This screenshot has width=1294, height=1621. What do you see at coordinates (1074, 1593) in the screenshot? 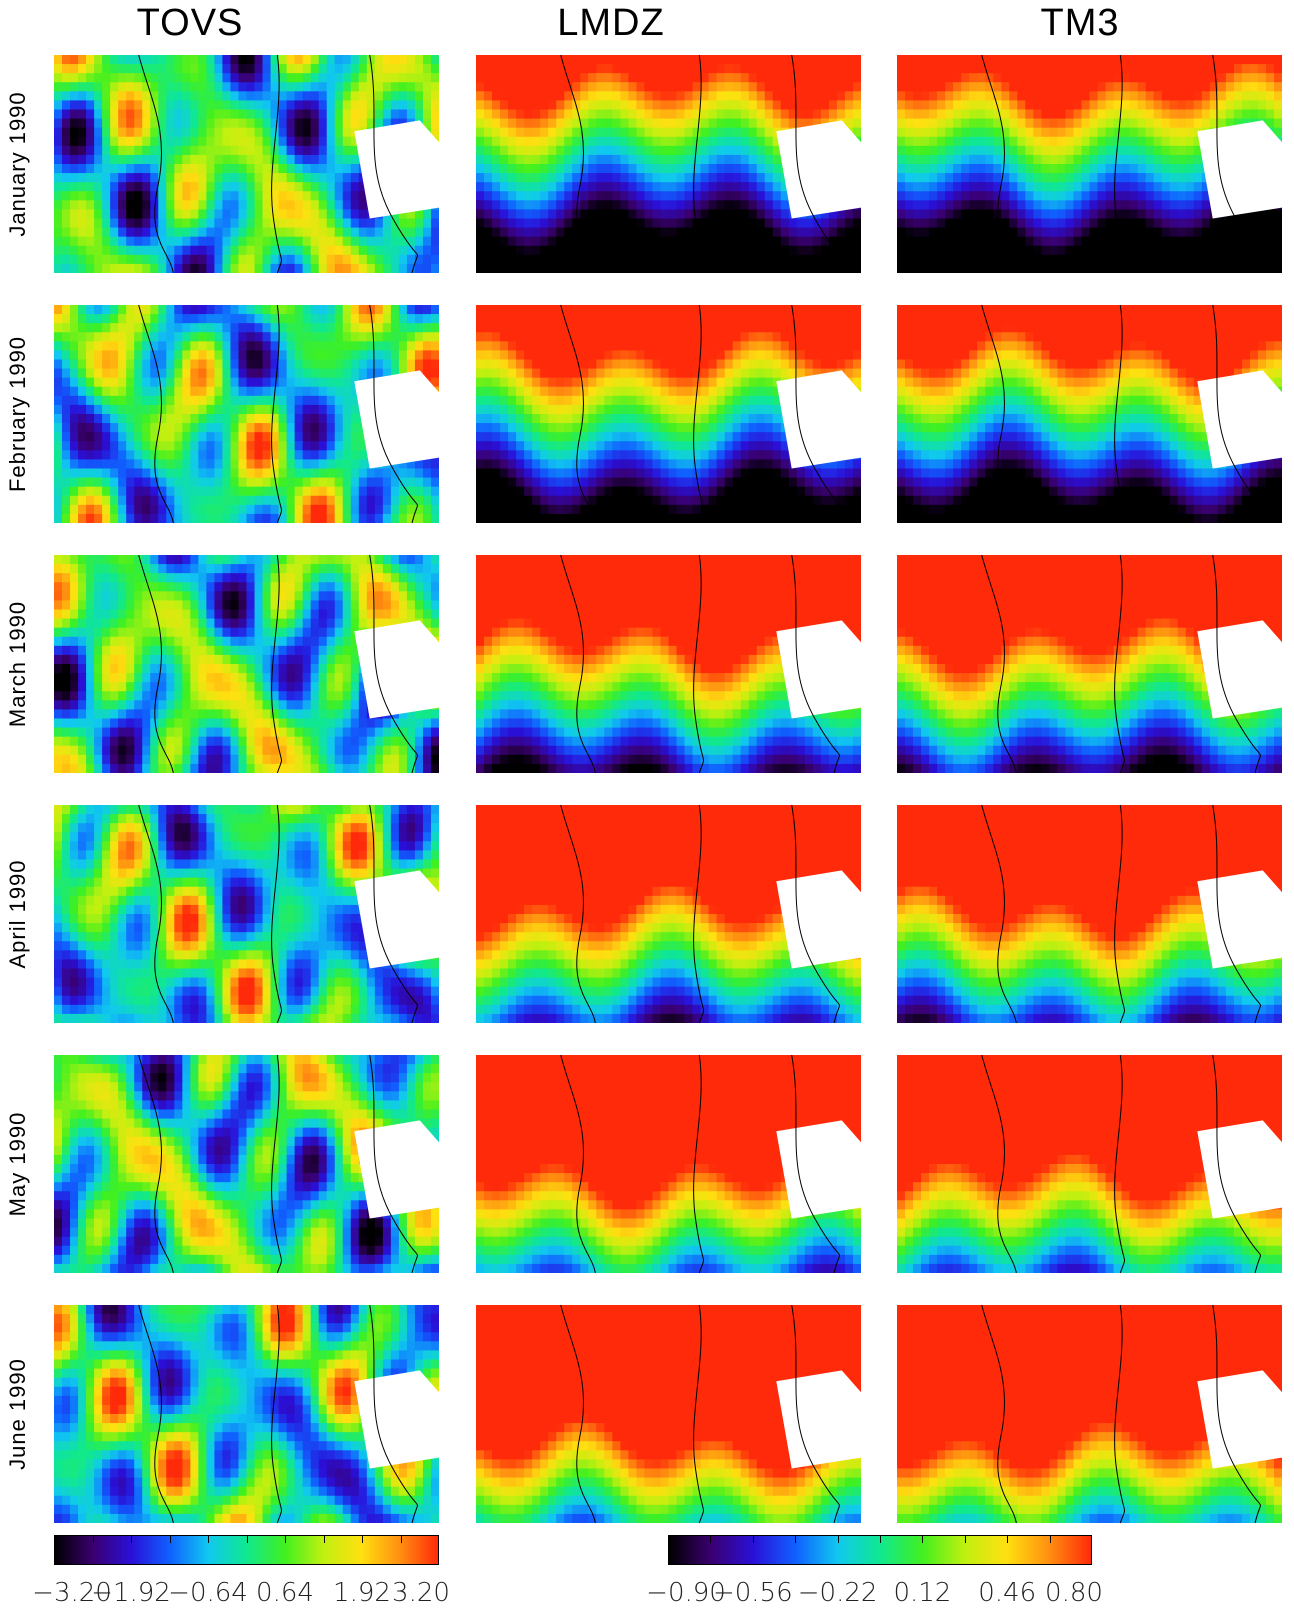
I see `colorbar-tick-label: 0.80` at bounding box center [1074, 1593].